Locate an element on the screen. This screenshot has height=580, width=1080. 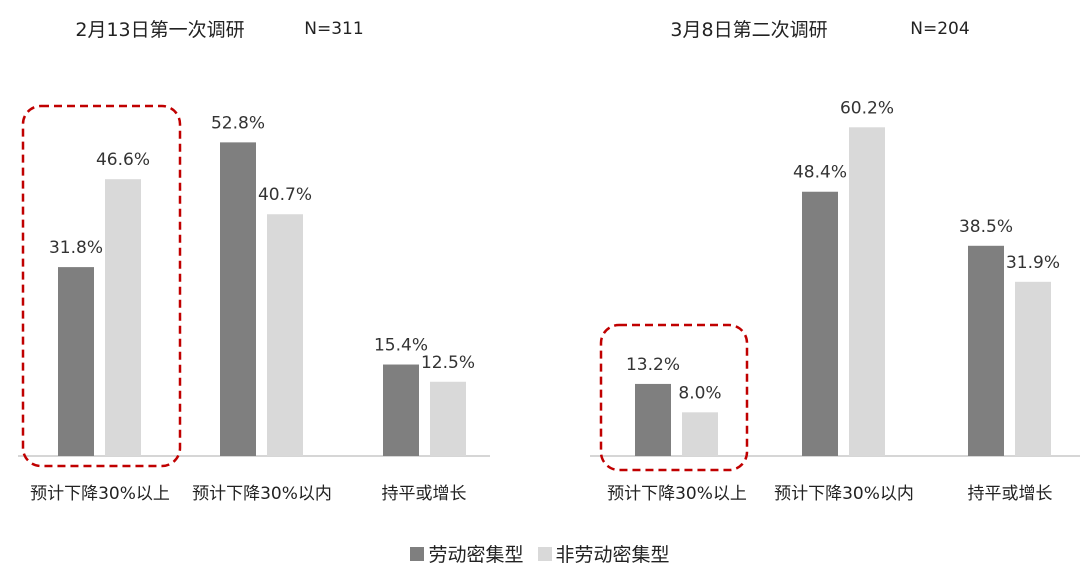
survey-2-data-label-labor-intensive-1: 13.2% is located at coordinates (653, 365).